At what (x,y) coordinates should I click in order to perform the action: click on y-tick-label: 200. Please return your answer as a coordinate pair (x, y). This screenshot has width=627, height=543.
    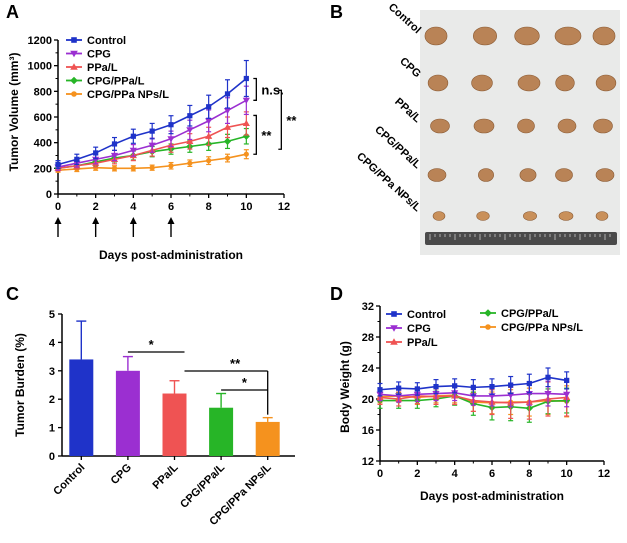
    Looking at the image, I should click on (43, 169).